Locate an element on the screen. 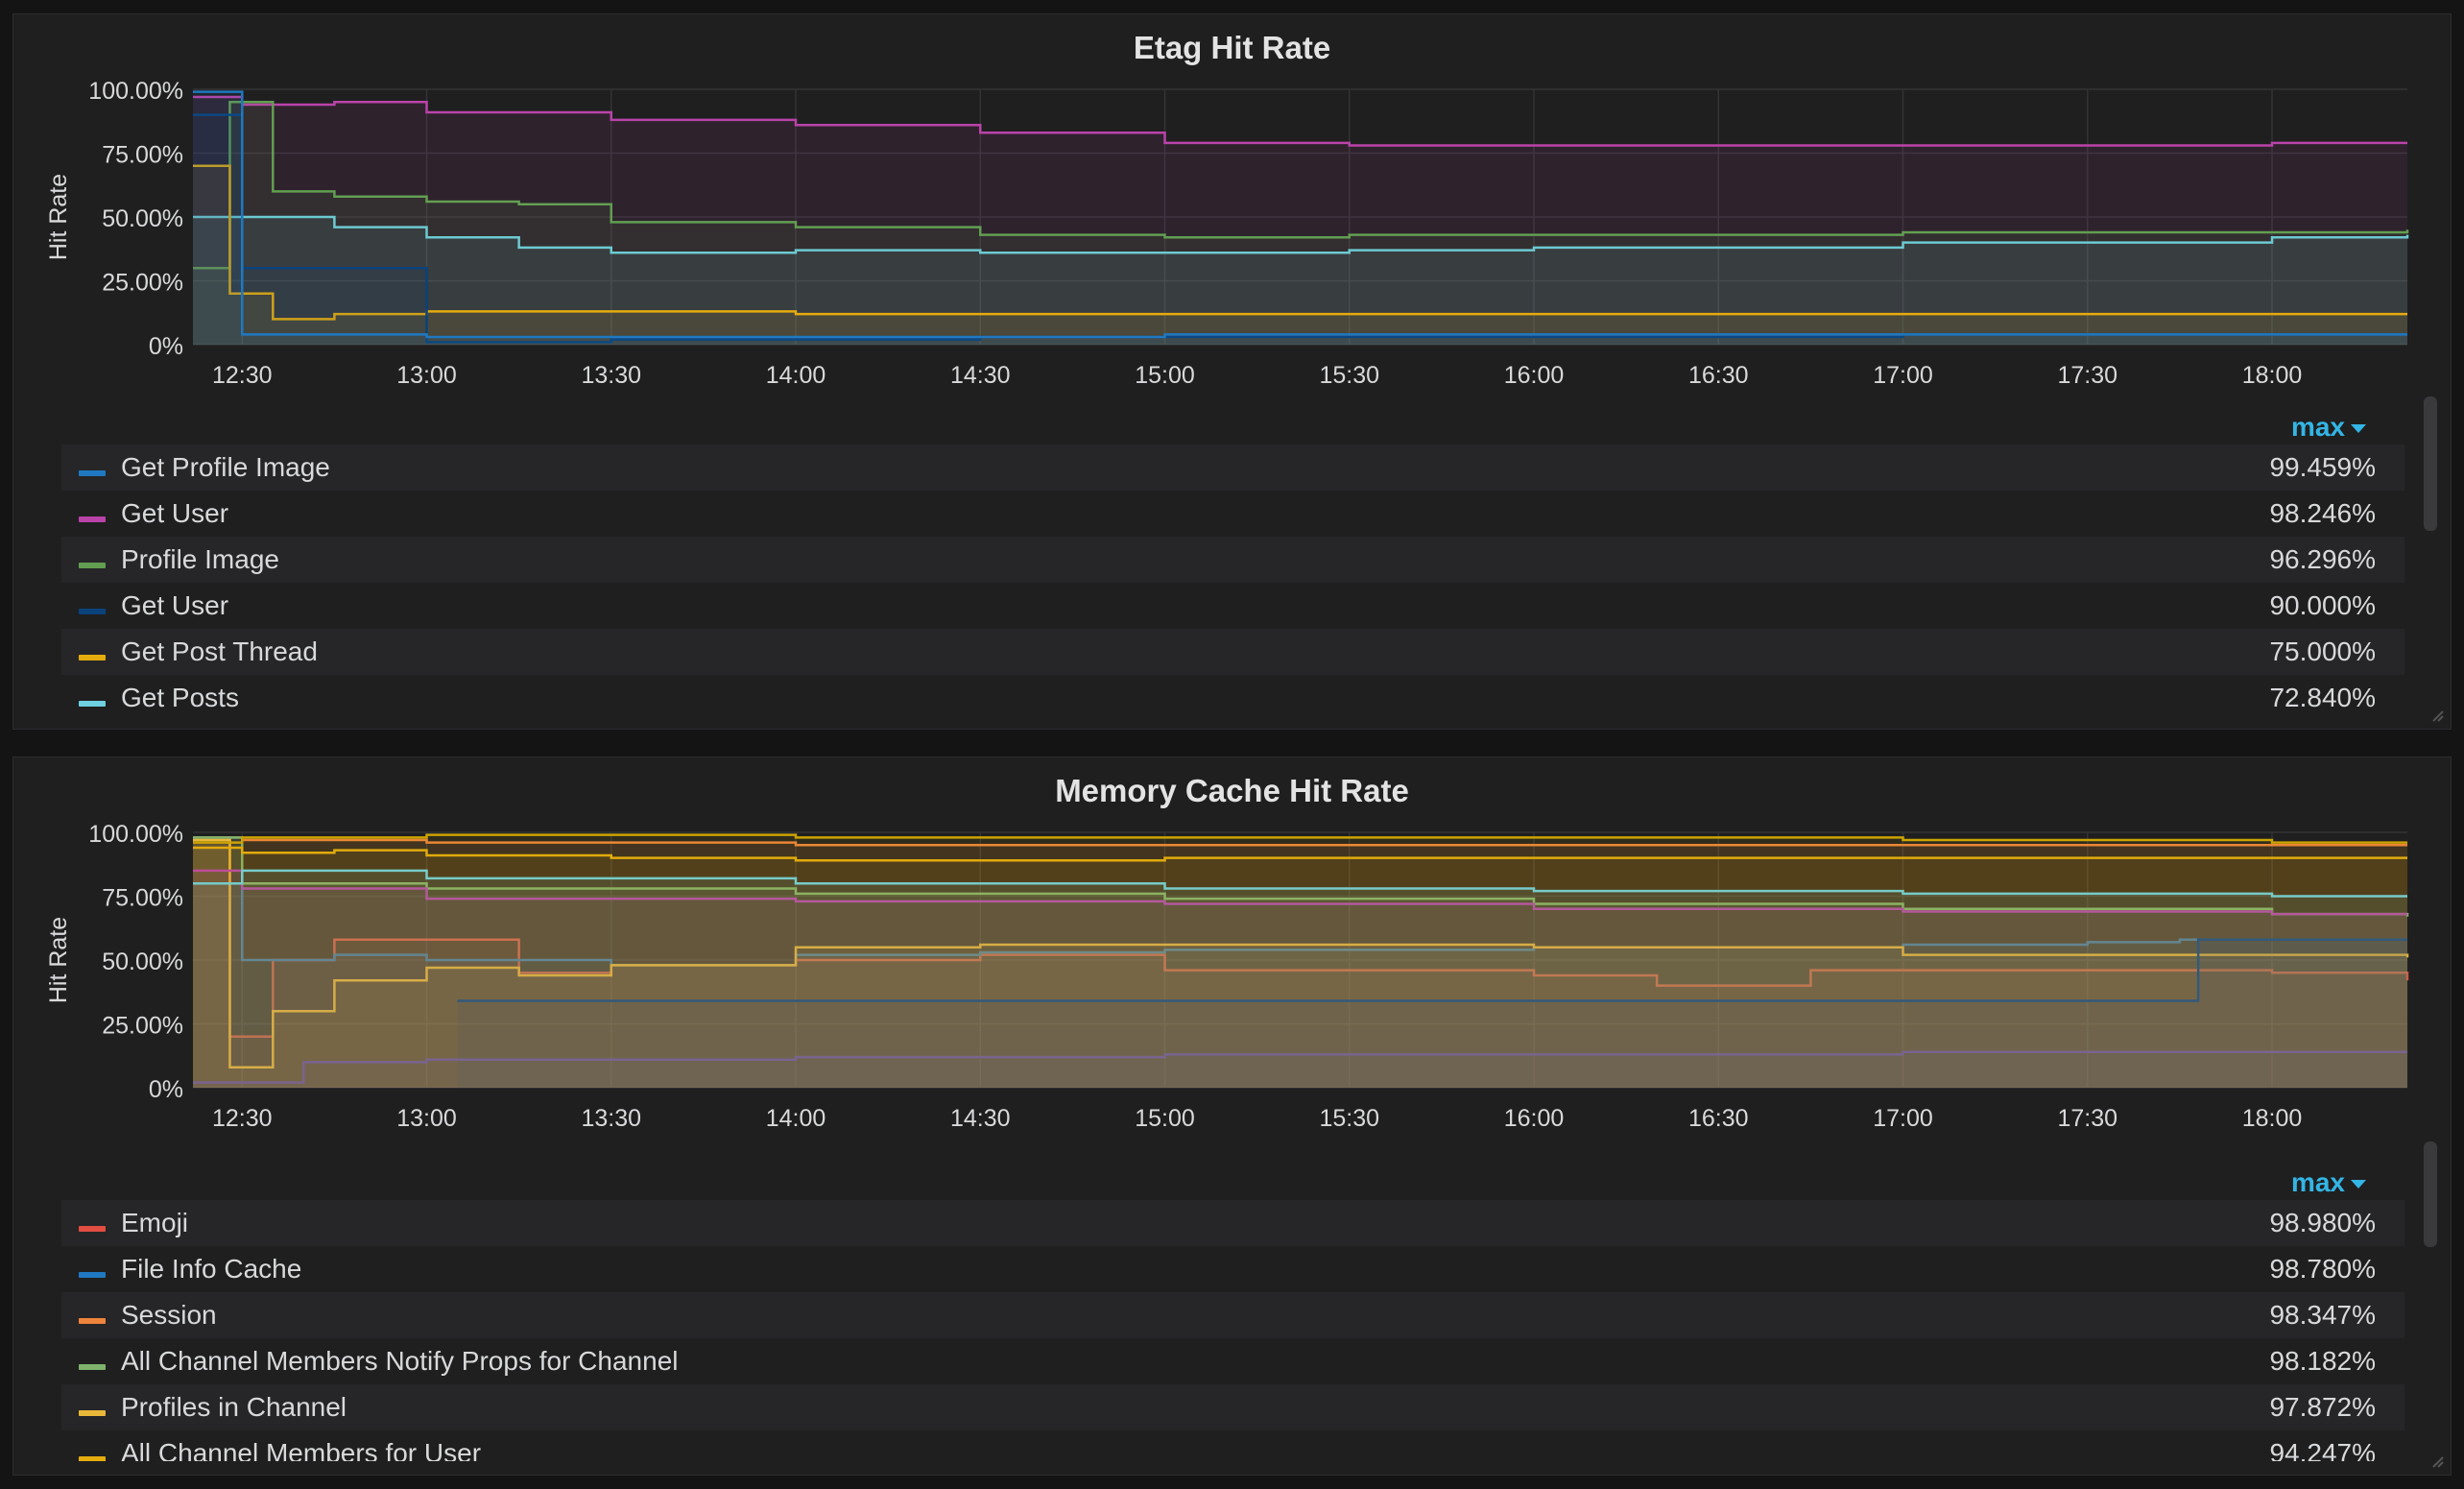 Image resolution: width=2464 pixels, height=1489 pixels. x-tick-label: 15:30 is located at coordinates (1349, 376).